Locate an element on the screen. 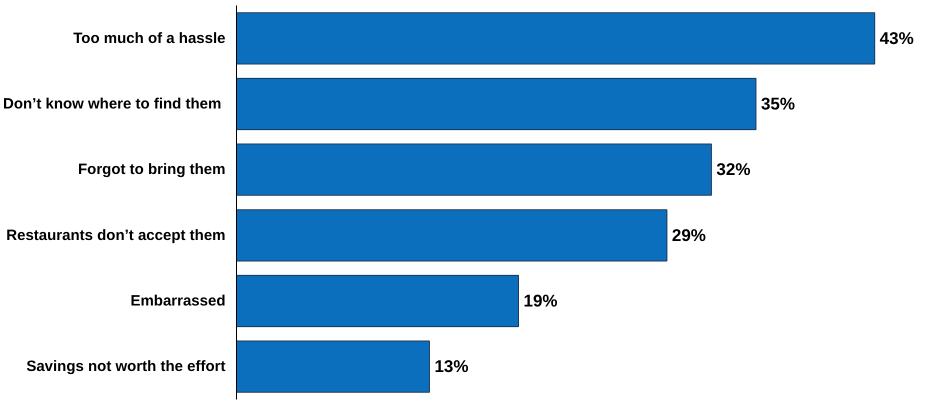 The width and height of the screenshot is (938, 404). y-tick-label: Forgot to bring them is located at coordinates (152, 169).